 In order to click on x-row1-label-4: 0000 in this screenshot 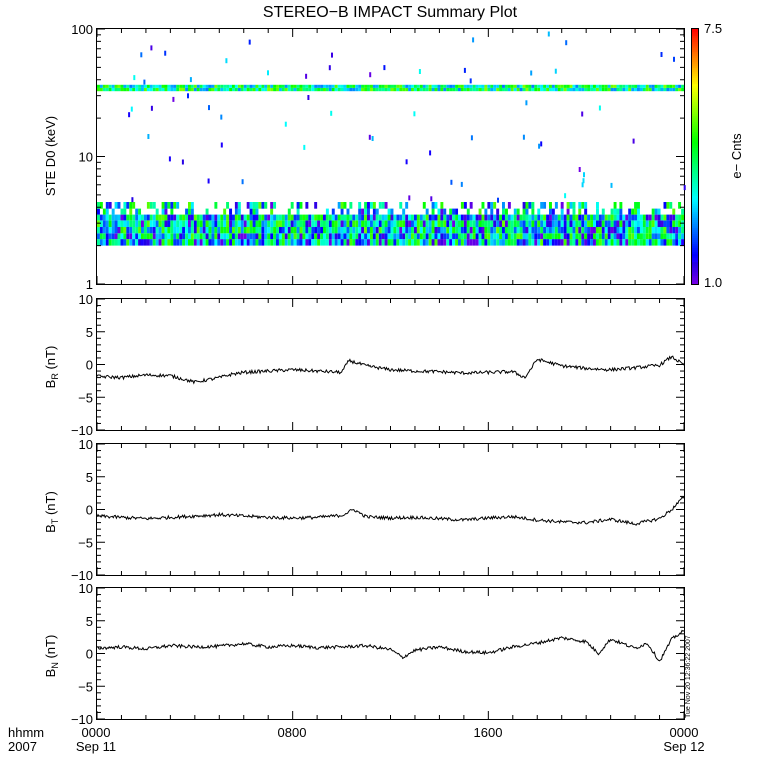, I will do `click(684, 732)`.